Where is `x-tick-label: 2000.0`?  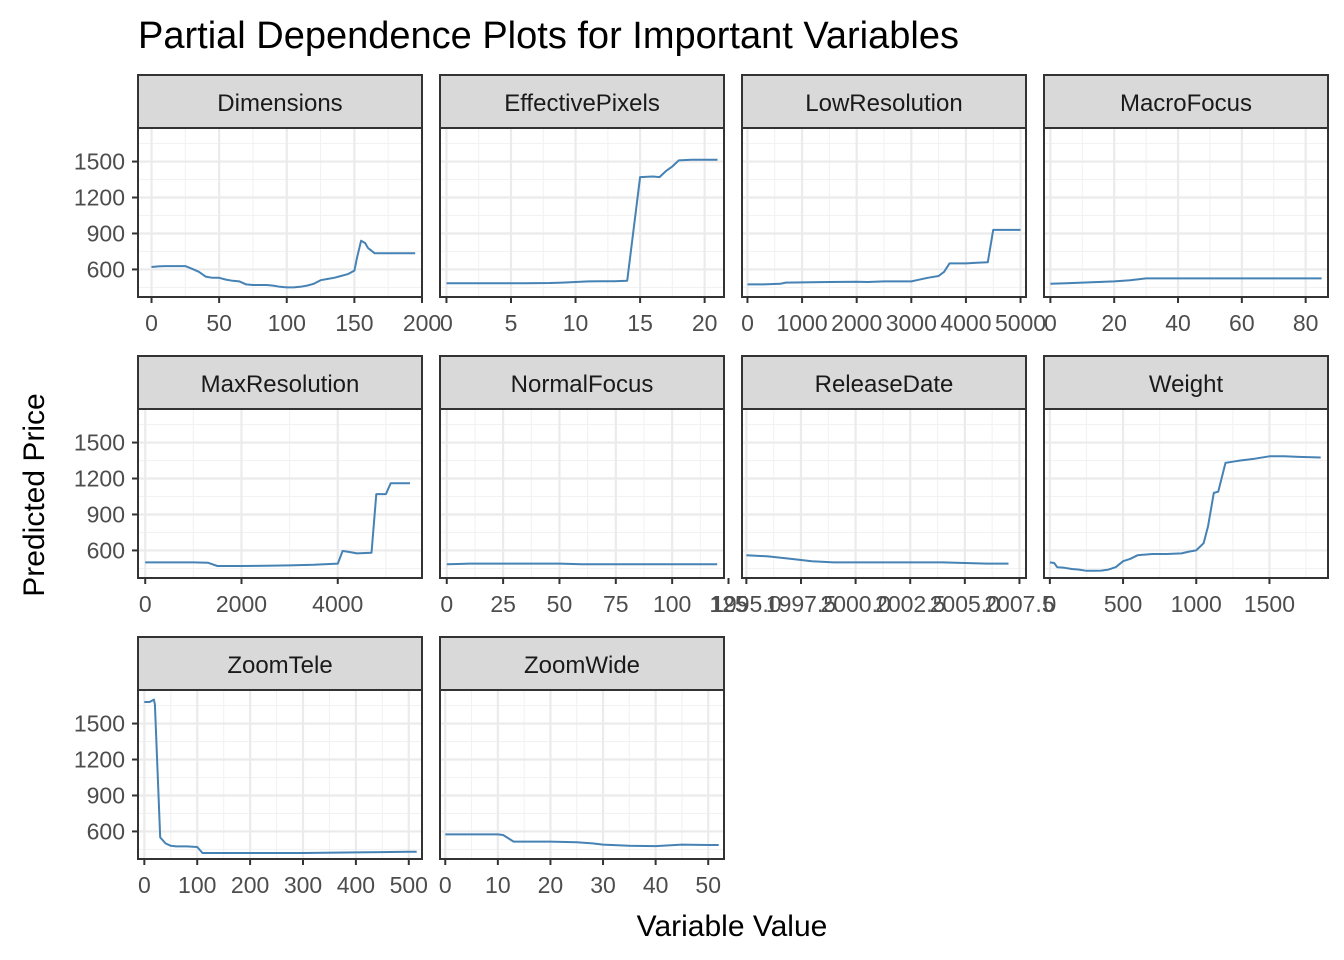
x-tick-label: 2000.0 is located at coordinates (855, 604).